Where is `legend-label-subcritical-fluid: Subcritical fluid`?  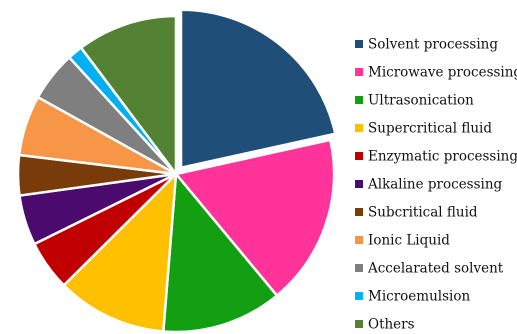 legend-label-subcritical-fluid: Subcritical fluid is located at coordinates (423, 213).